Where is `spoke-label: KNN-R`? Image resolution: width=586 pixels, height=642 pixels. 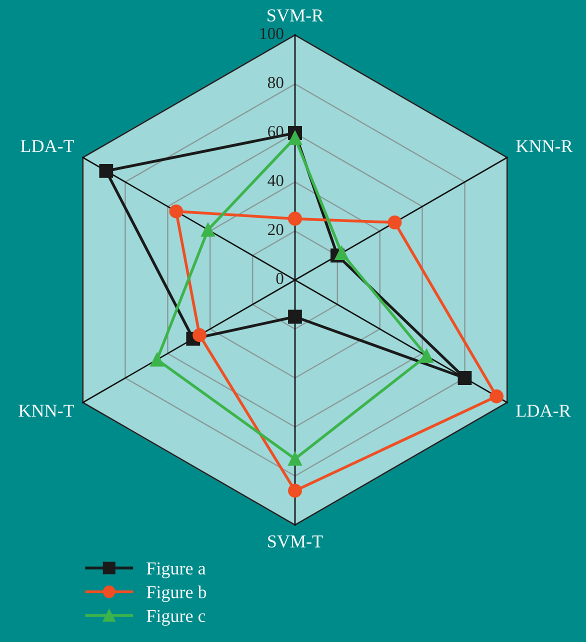 spoke-label: KNN-R is located at coordinates (544, 146).